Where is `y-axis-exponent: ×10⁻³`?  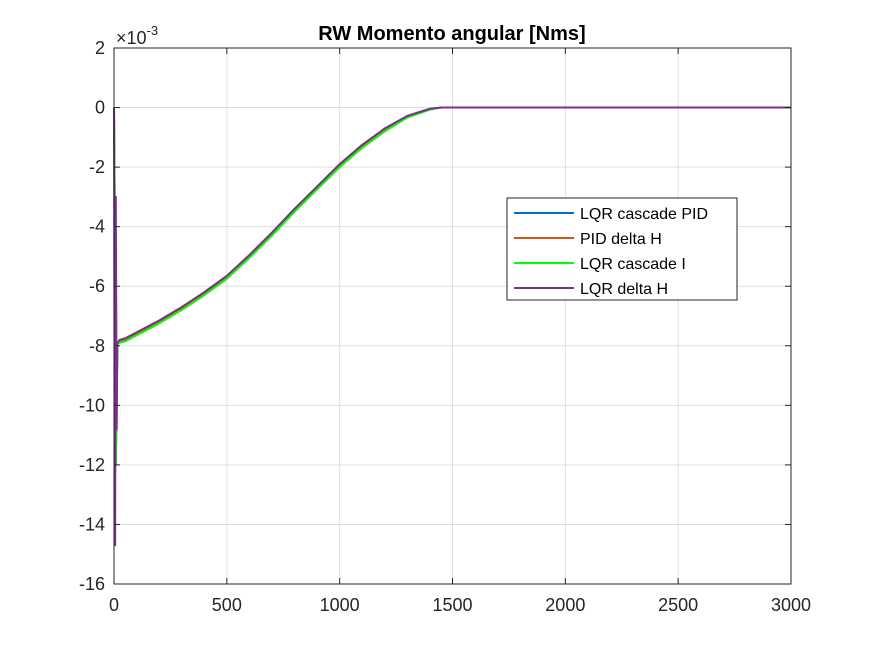
y-axis-exponent: ×10⁻³ is located at coordinates (137, 35).